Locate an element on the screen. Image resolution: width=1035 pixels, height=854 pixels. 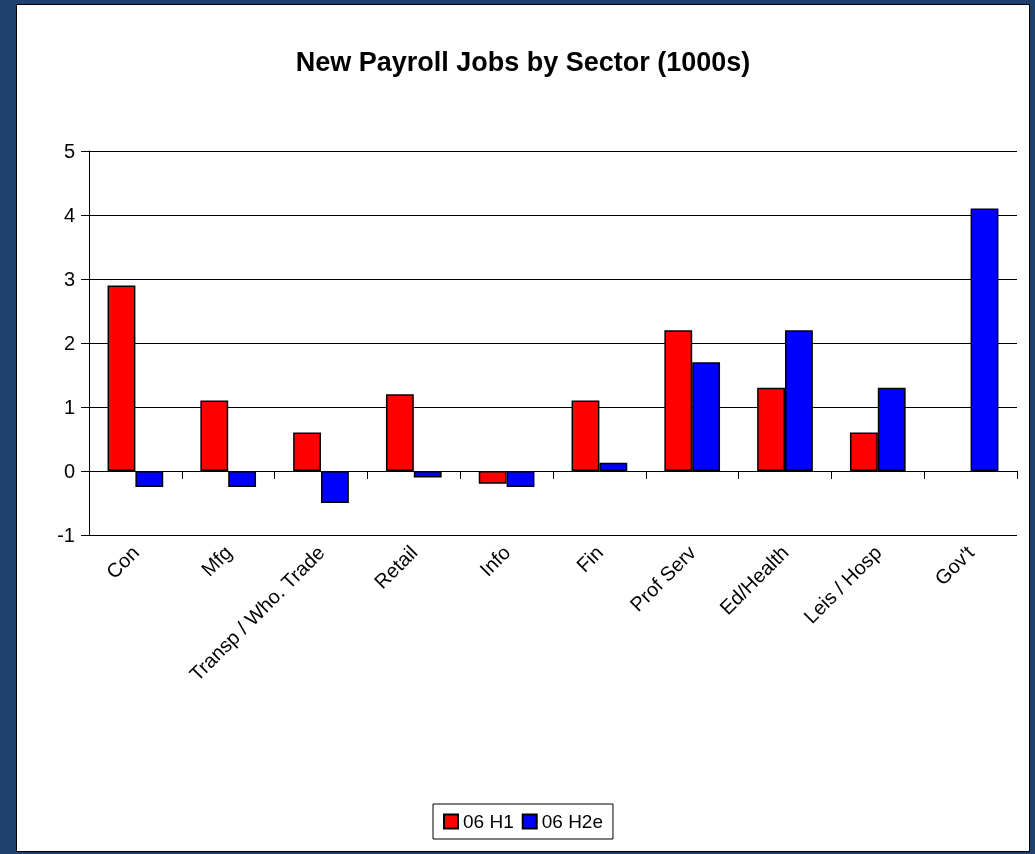
x-tick-label: Fin is located at coordinates (589, 559).